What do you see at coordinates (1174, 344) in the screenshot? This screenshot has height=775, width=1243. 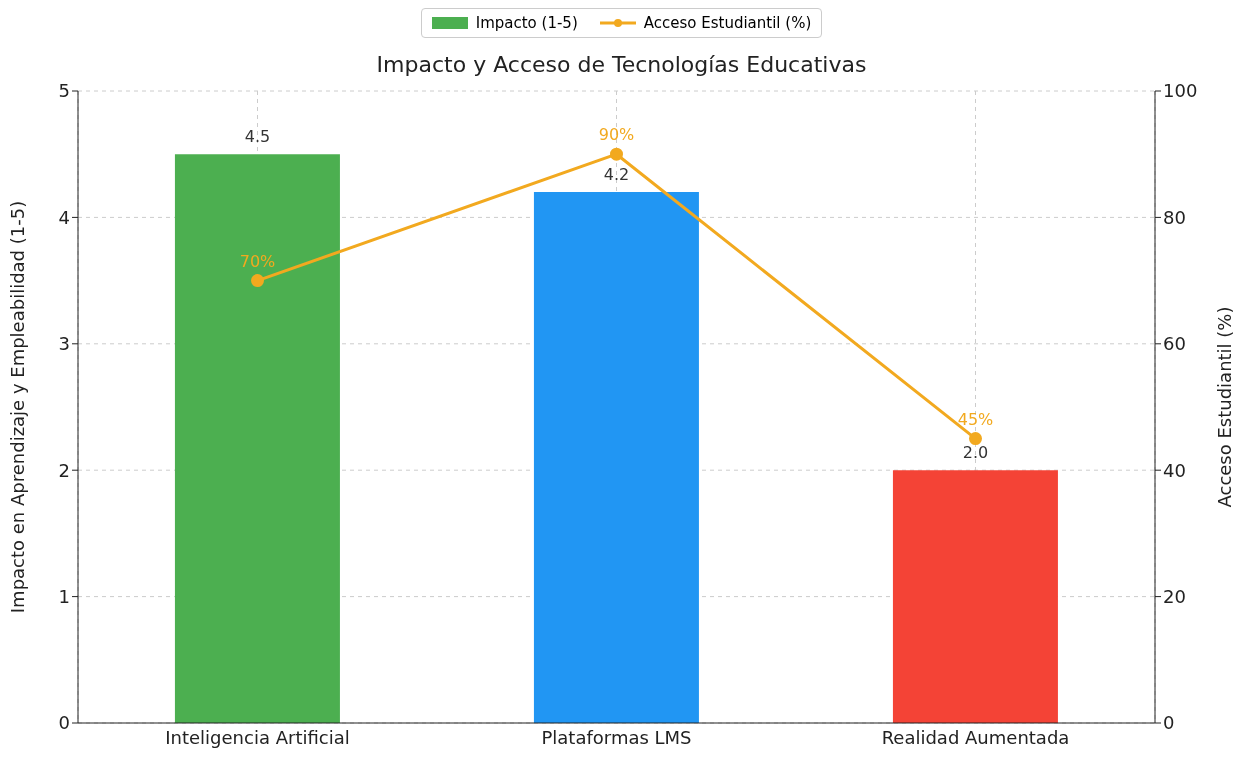 I see `y2-tick-label: 60` at bounding box center [1174, 344].